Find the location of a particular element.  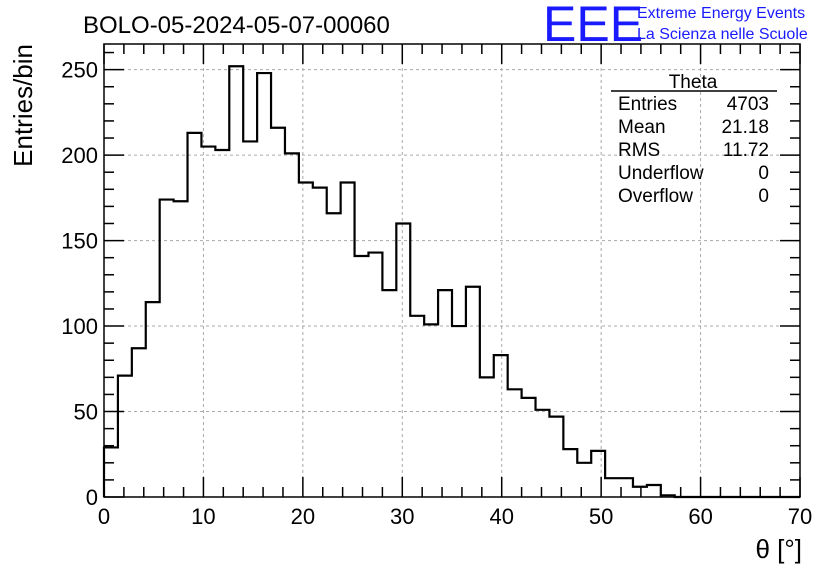

x-tick-label: 10 is located at coordinates (203, 516).